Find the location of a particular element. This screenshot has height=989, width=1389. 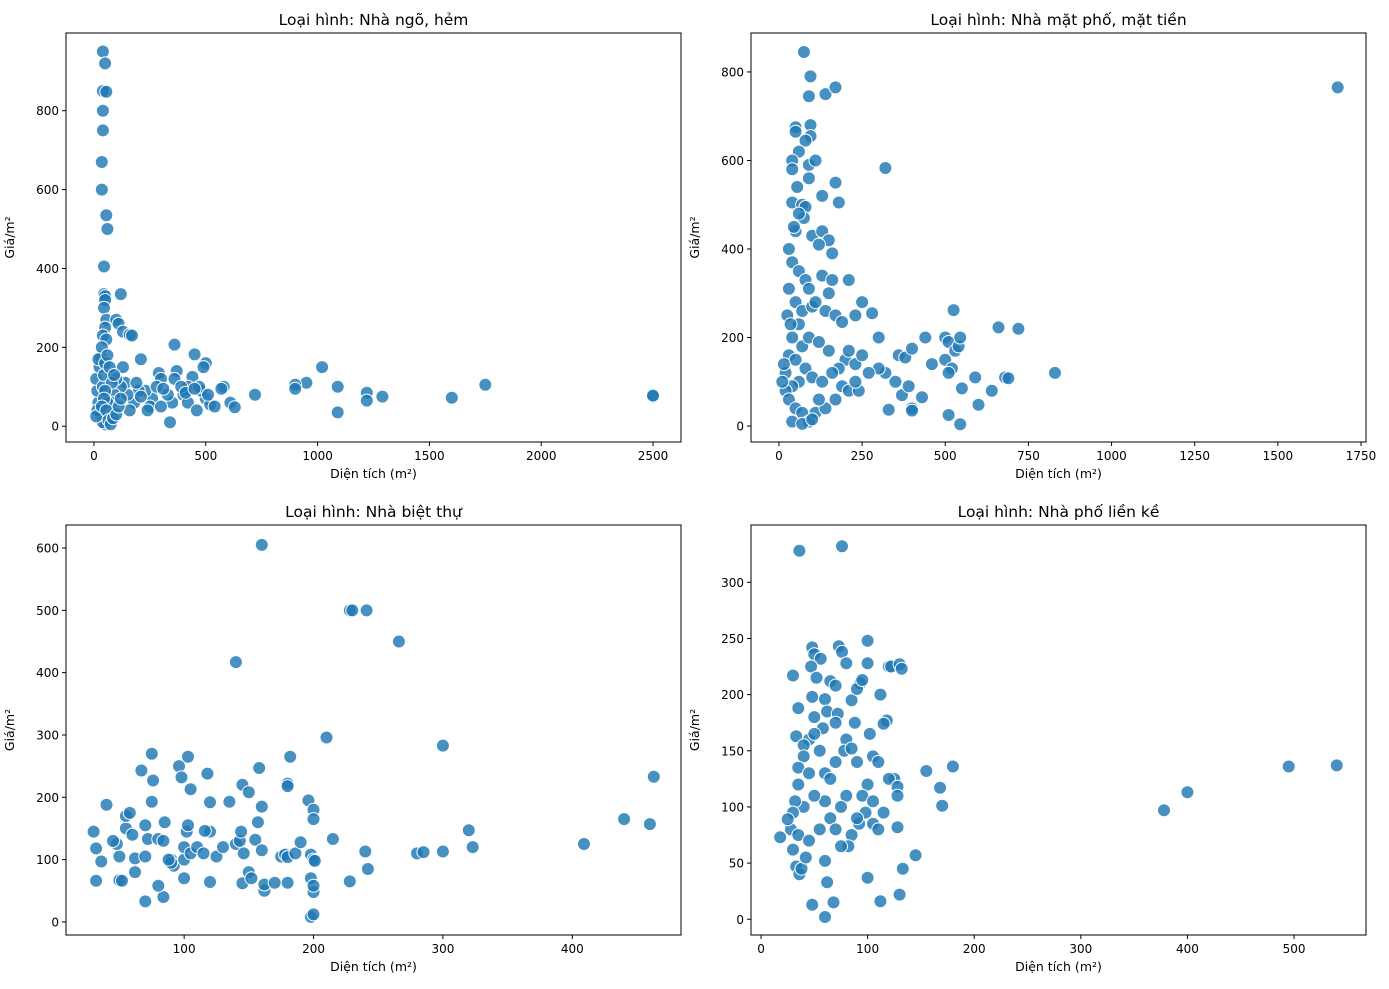

x-tick-label: 500 is located at coordinates (1294, 949).